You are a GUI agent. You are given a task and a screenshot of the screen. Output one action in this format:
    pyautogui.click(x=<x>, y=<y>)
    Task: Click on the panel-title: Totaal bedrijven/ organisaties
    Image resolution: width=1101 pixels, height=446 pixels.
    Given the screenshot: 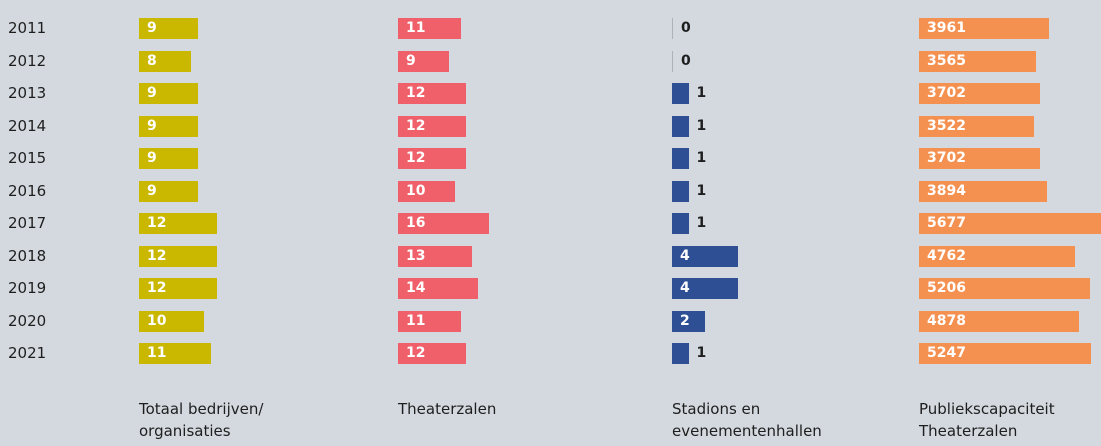 What is the action you would take?
    pyautogui.click(x=201, y=420)
    